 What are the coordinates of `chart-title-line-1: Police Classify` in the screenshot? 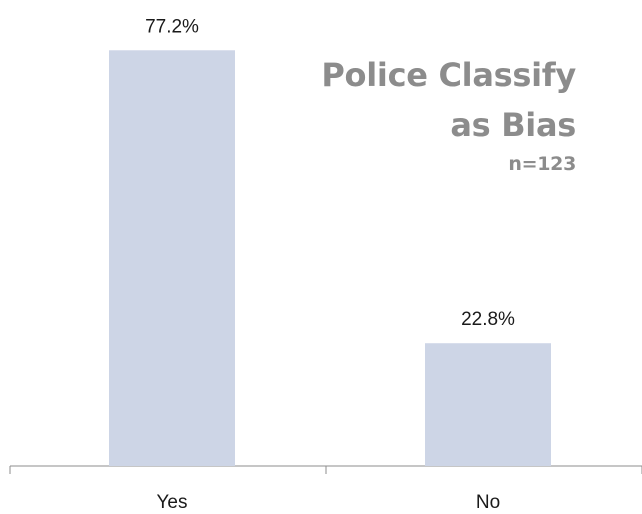 It's located at (448, 75).